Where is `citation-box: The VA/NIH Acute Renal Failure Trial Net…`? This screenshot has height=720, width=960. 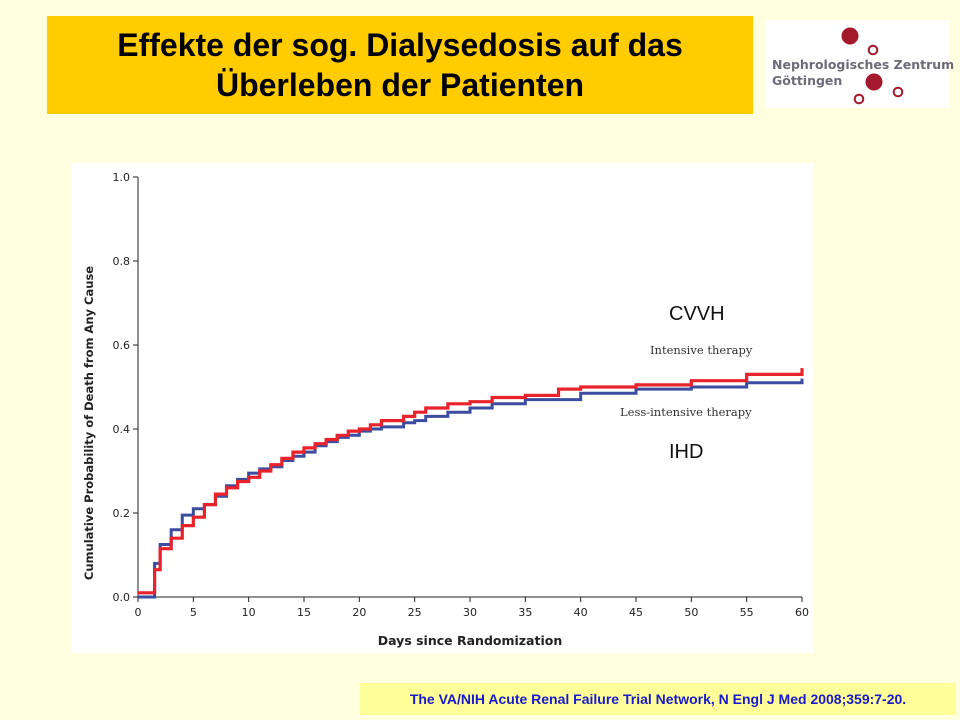
citation-box: The VA/NIH Acute Renal Failure Trial Net… is located at coordinates (658, 699).